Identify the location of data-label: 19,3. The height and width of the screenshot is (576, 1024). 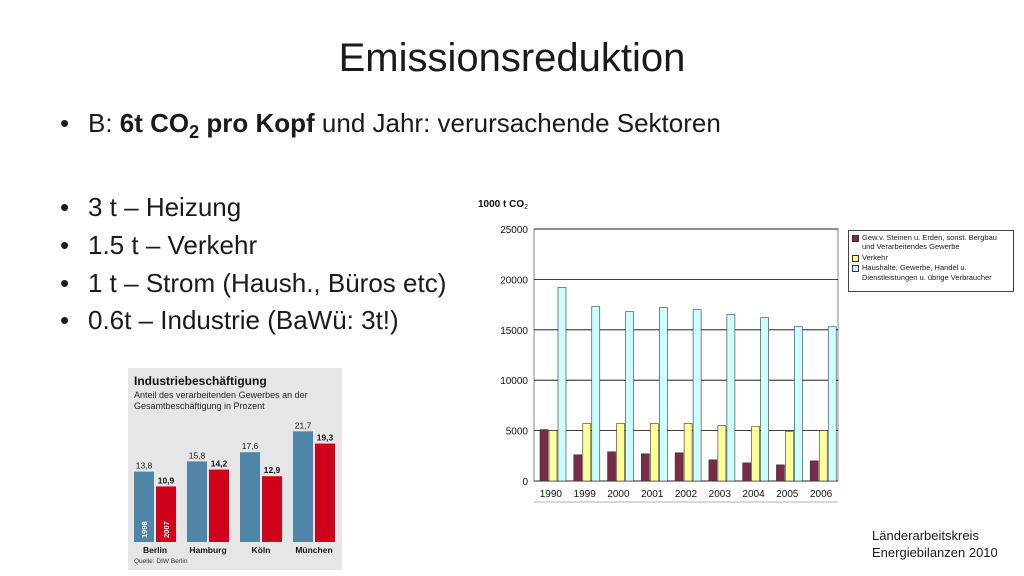
(325, 438).